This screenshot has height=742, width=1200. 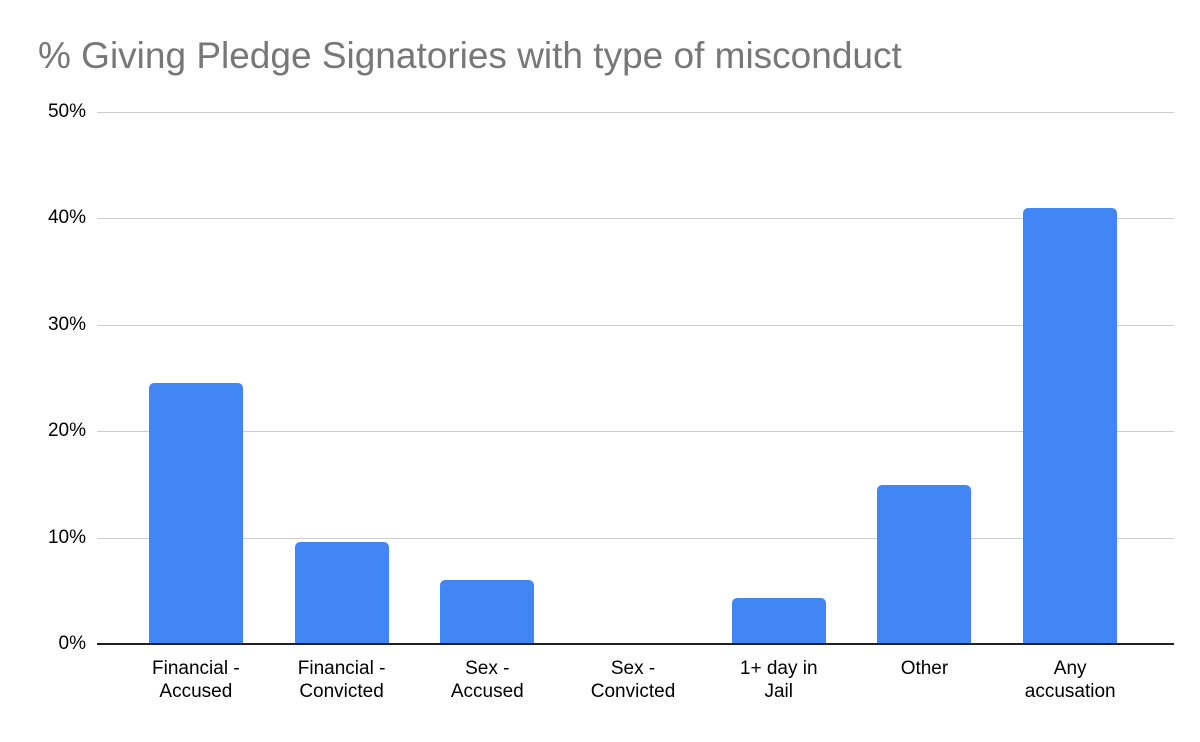 What do you see at coordinates (635, 644) in the screenshot?
I see `x-axis-line` at bounding box center [635, 644].